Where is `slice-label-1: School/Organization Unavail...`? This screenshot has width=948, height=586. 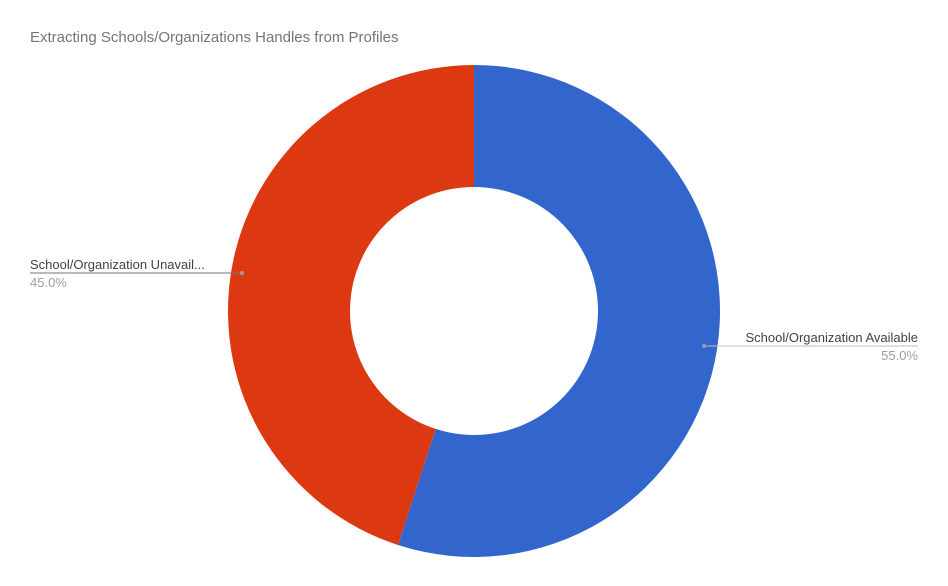 slice-label-1: School/Organization Unavail... is located at coordinates (117, 264).